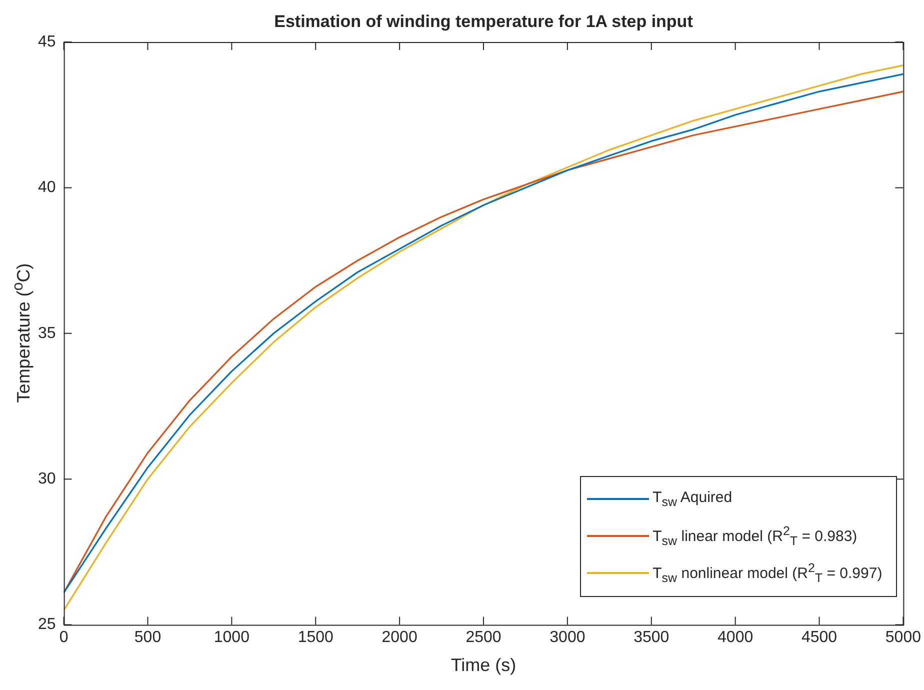 The width and height of the screenshot is (924, 690). What do you see at coordinates (484, 637) in the screenshot?
I see `x-tick-label: 2500` at bounding box center [484, 637].